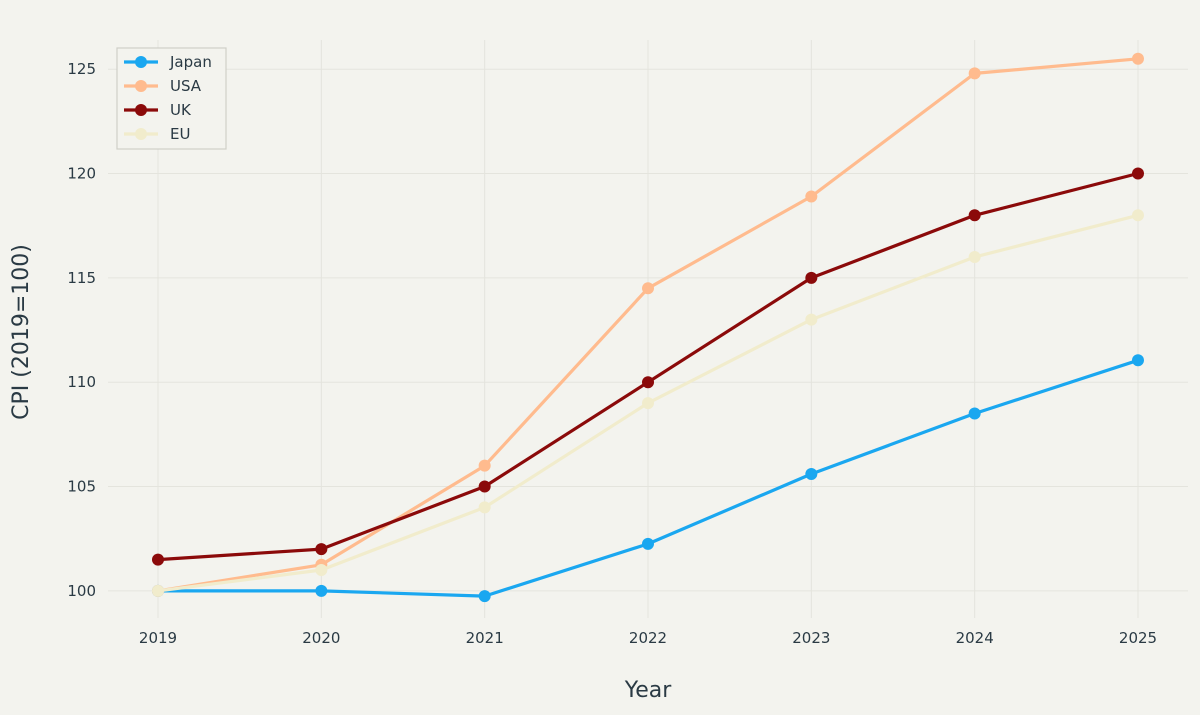  Describe the element at coordinates (81, 487) in the screenshot. I see `y-tick-label: 105` at that location.